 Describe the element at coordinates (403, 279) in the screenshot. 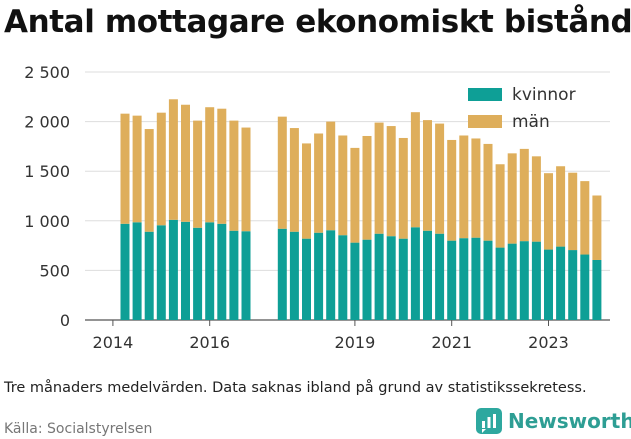

I see `bar-kvinnor-2020-Q1` at that location.